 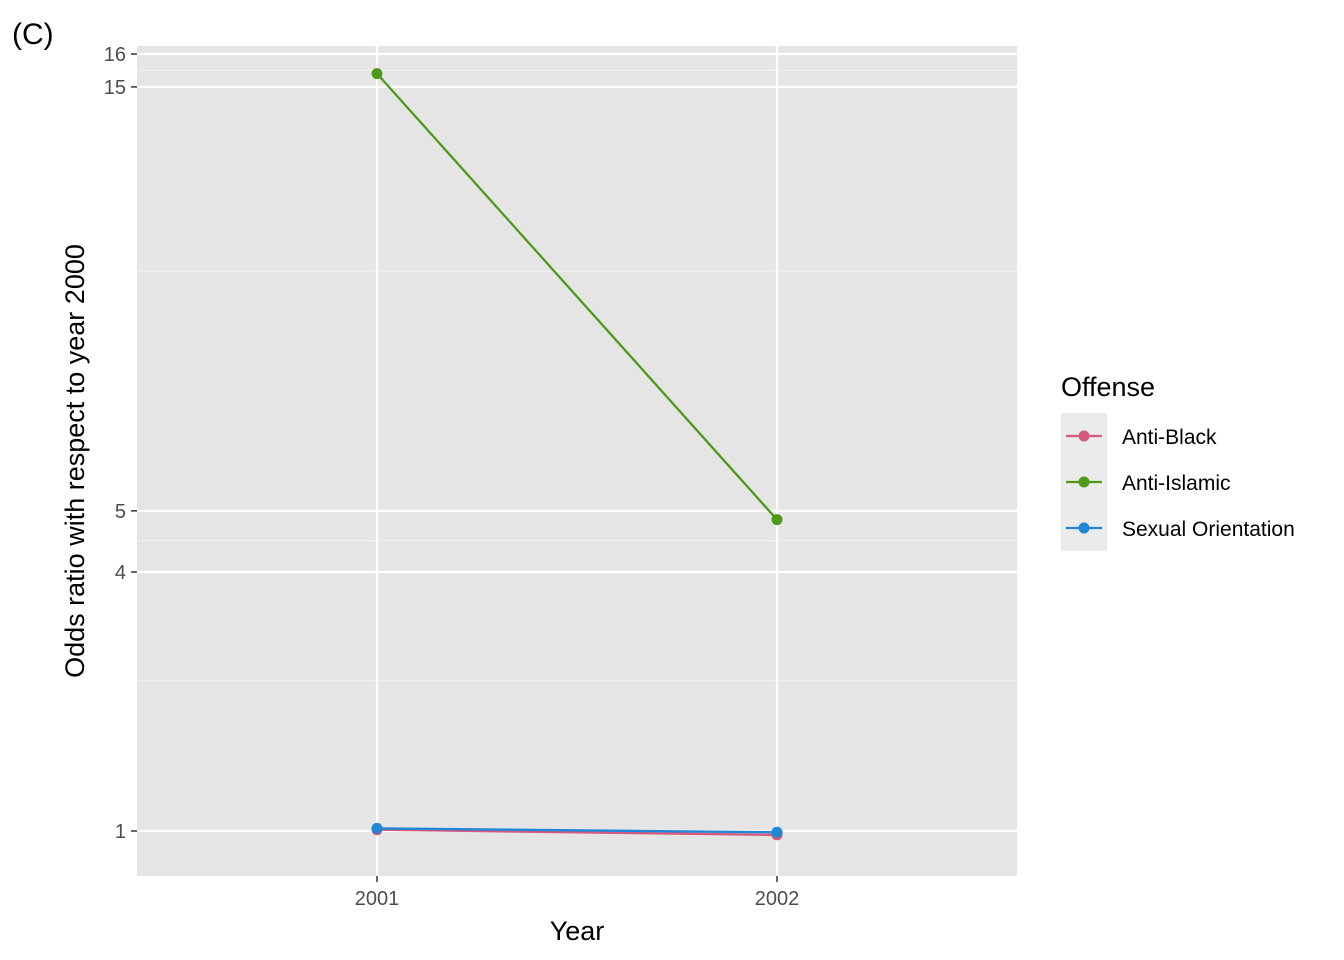 I want to click on y-tick-label: 5, so click(x=120, y=512).